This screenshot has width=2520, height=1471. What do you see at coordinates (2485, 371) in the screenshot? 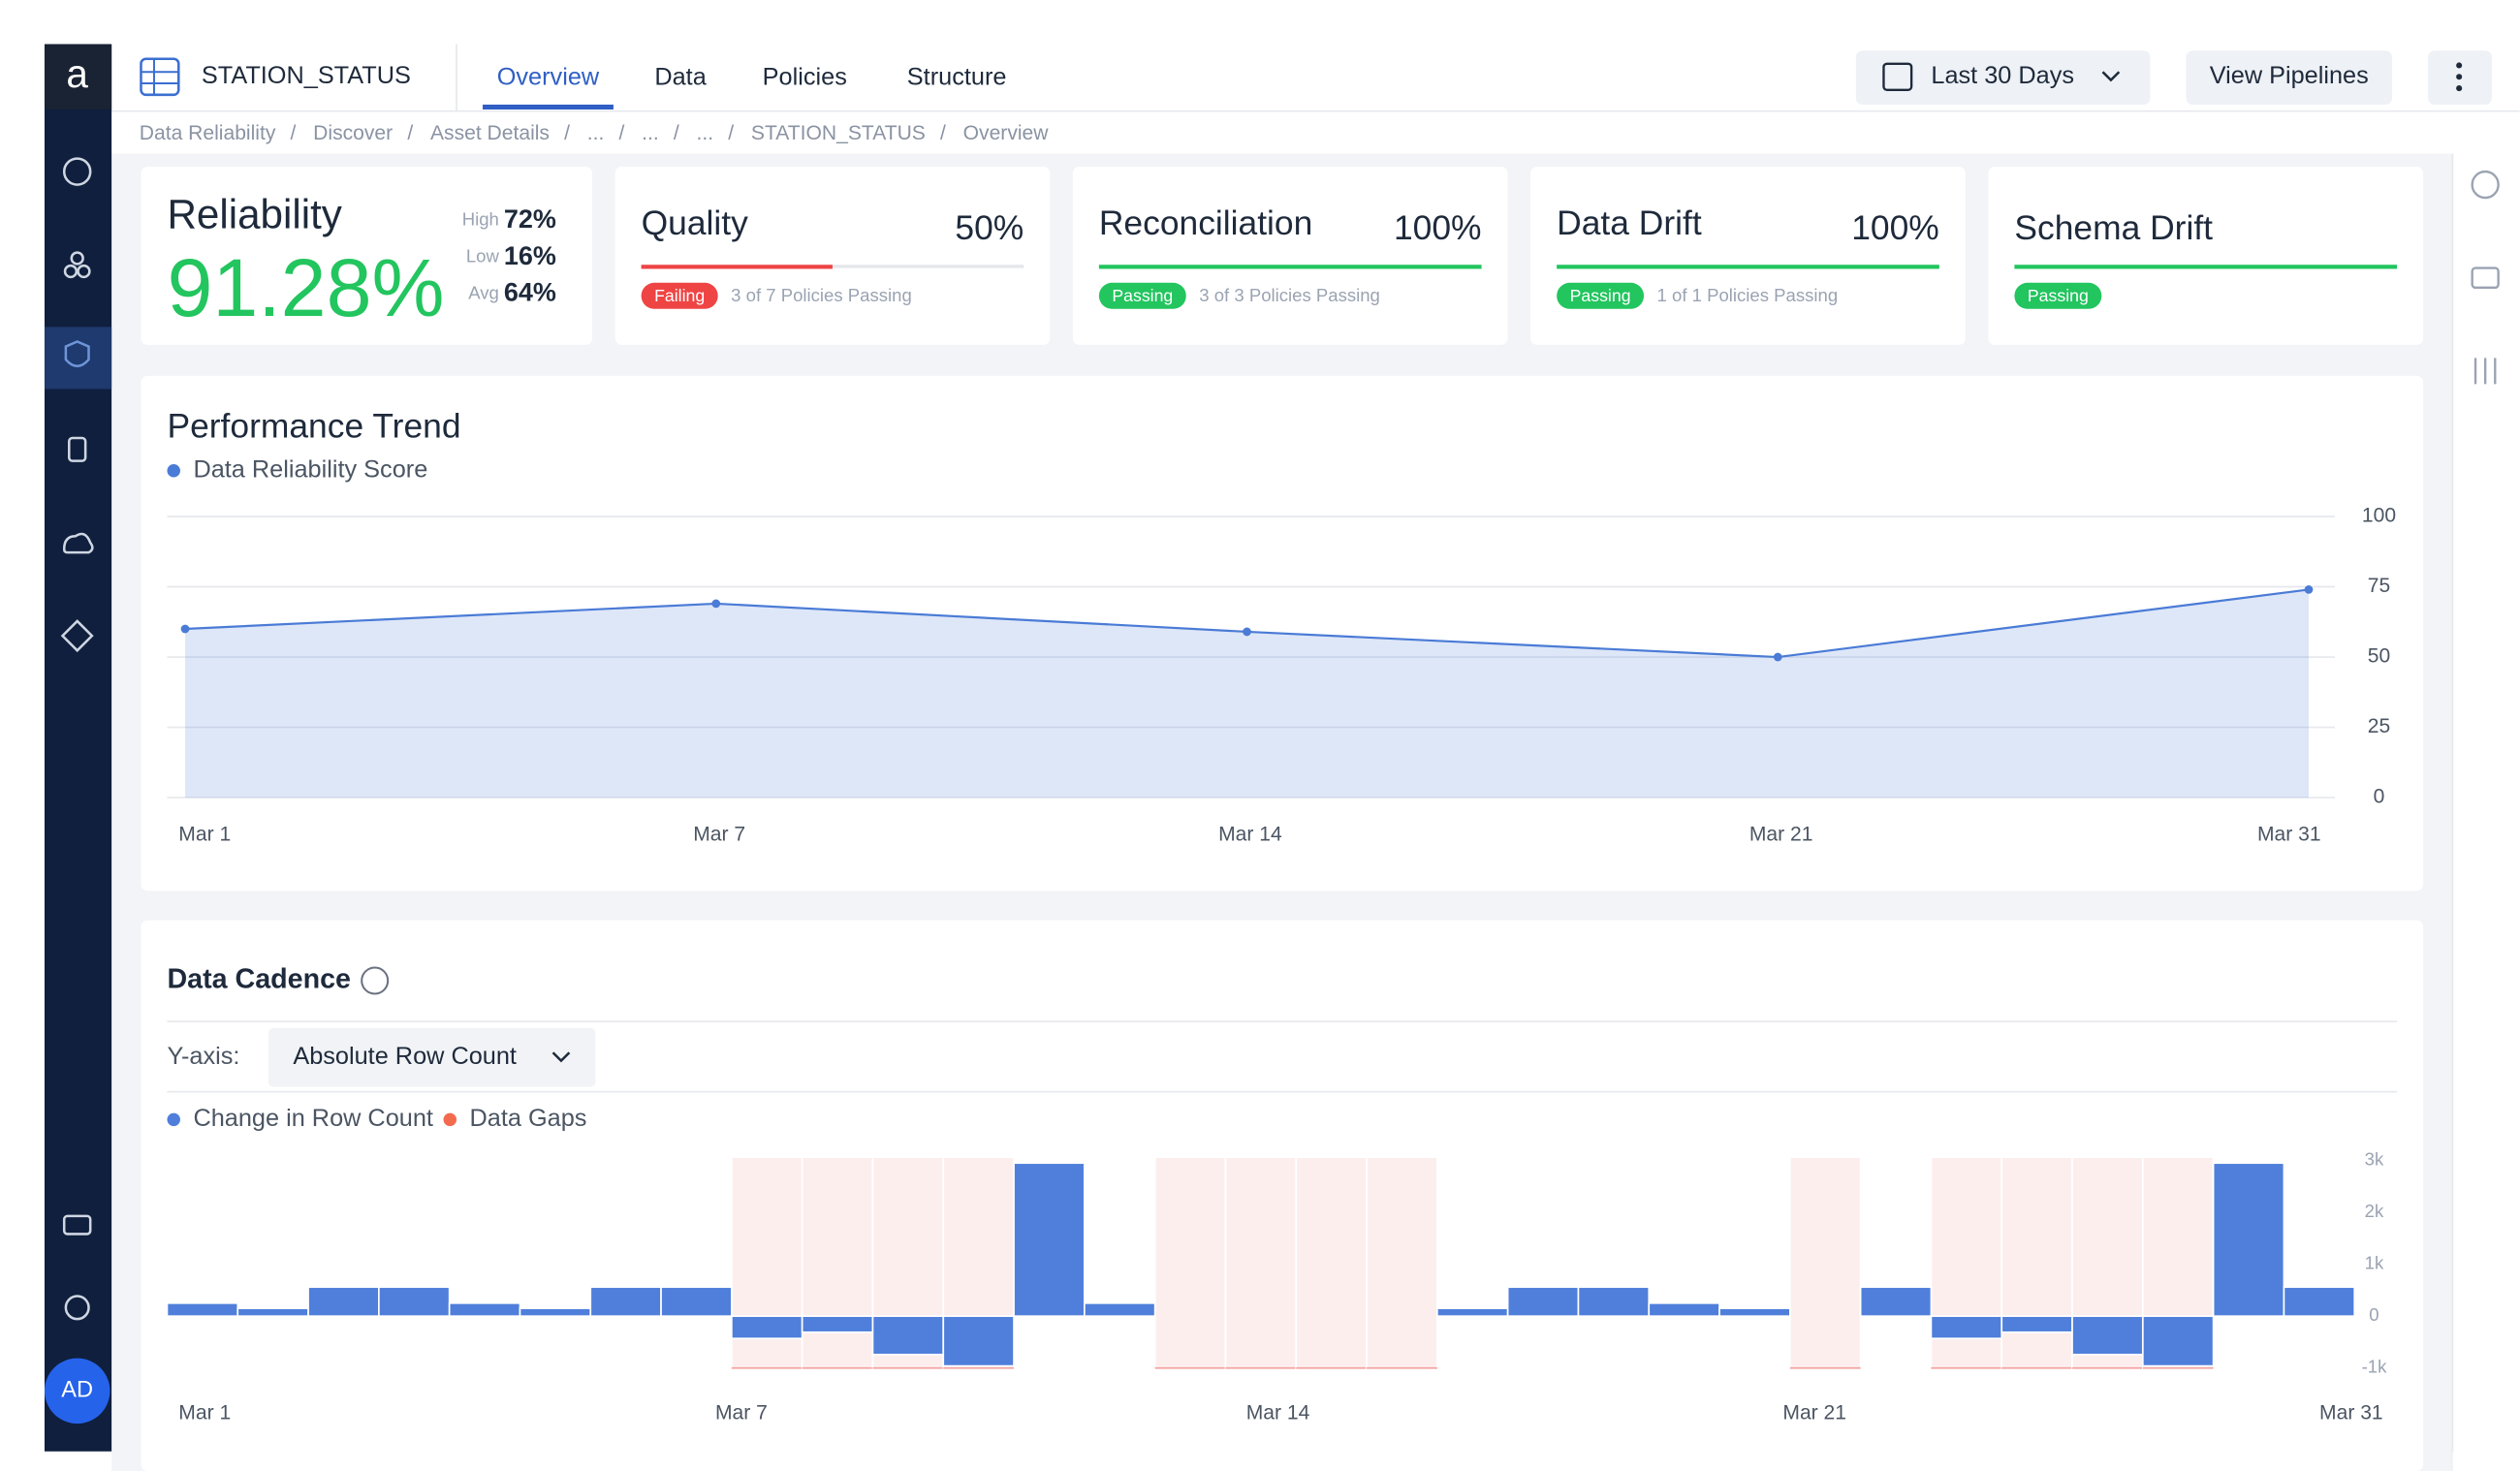
I see `rail-filters` at bounding box center [2485, 371].